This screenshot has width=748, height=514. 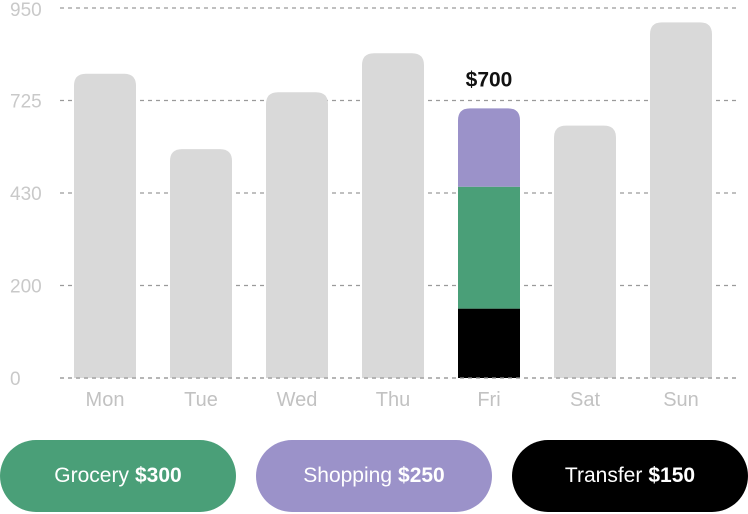 What do you see at coordinates (585, 251) in the screenshot?
I see `bar-sat` at bounding box center [585, 251].